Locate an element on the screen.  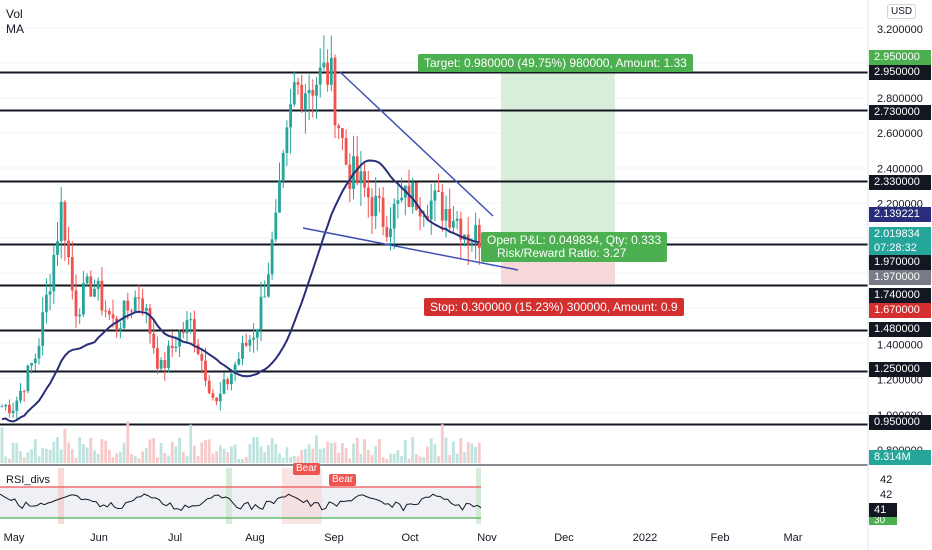
price-axis-label: 1.400000 is located at coordinates (900, 345).